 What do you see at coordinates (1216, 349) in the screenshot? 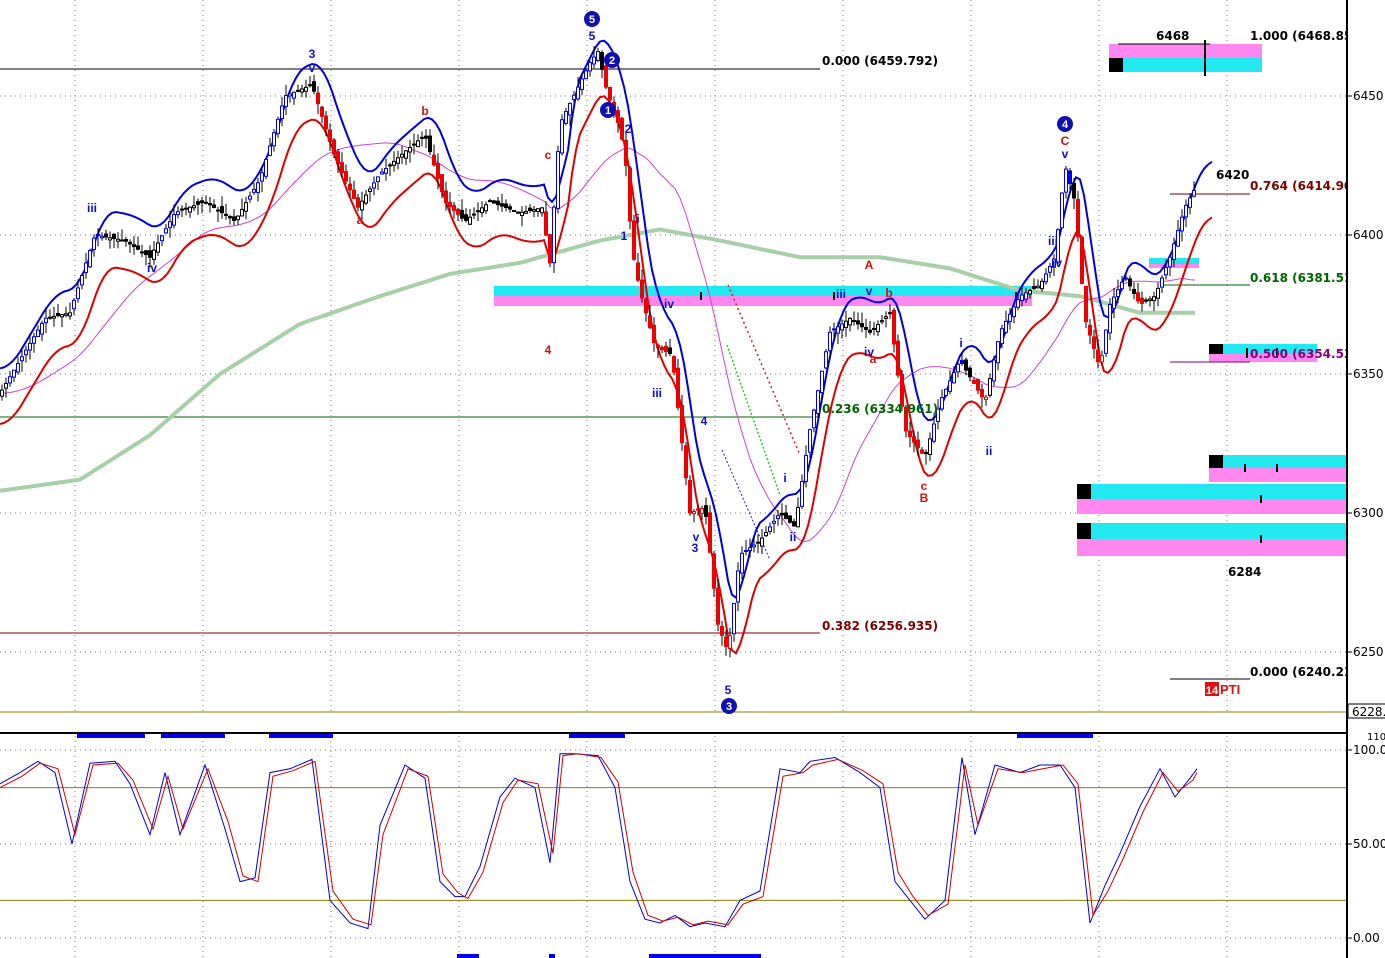
I see `zone-500-marker` at bounding box center [1216, 349].